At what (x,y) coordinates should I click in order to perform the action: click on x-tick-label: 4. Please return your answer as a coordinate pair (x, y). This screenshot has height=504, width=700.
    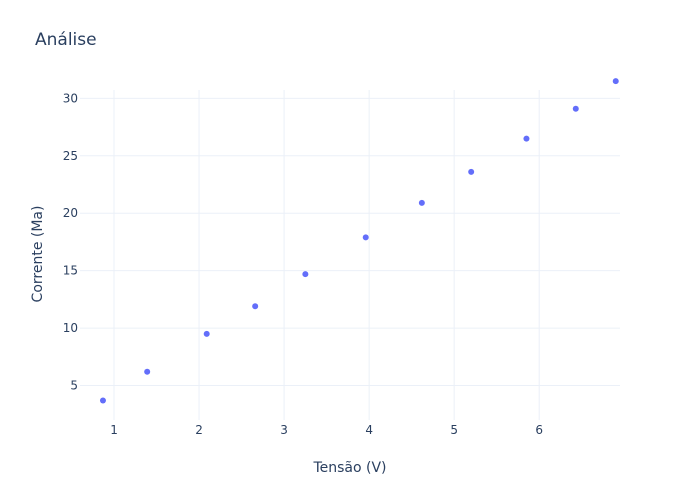
    Looking at the image, I should click on (369, 430).